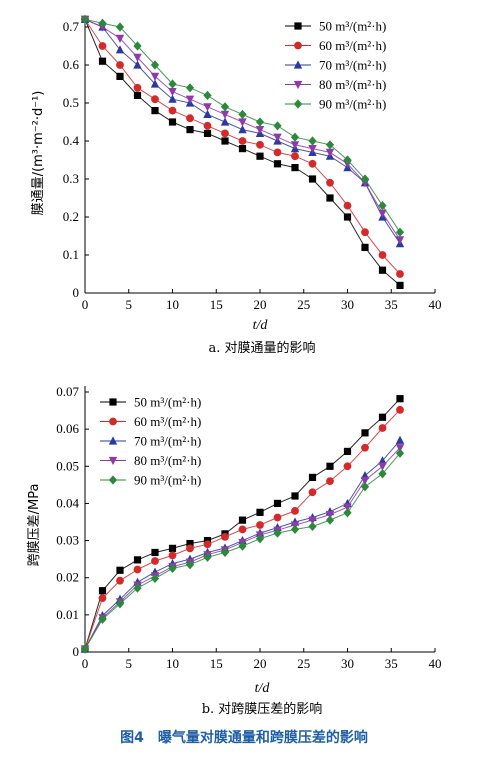  I want to click on tmp-x-tick-label: 10, so click(172, 663).